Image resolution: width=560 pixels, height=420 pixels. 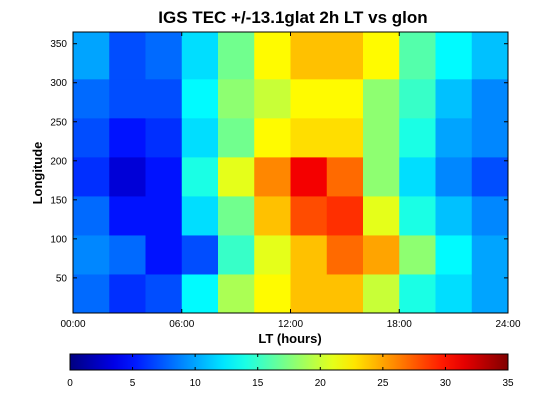 What do you see at coordinates (72, 324) in the screenshot?
I see `x-tick-label: 00:00` at bounding box center [72, 324].